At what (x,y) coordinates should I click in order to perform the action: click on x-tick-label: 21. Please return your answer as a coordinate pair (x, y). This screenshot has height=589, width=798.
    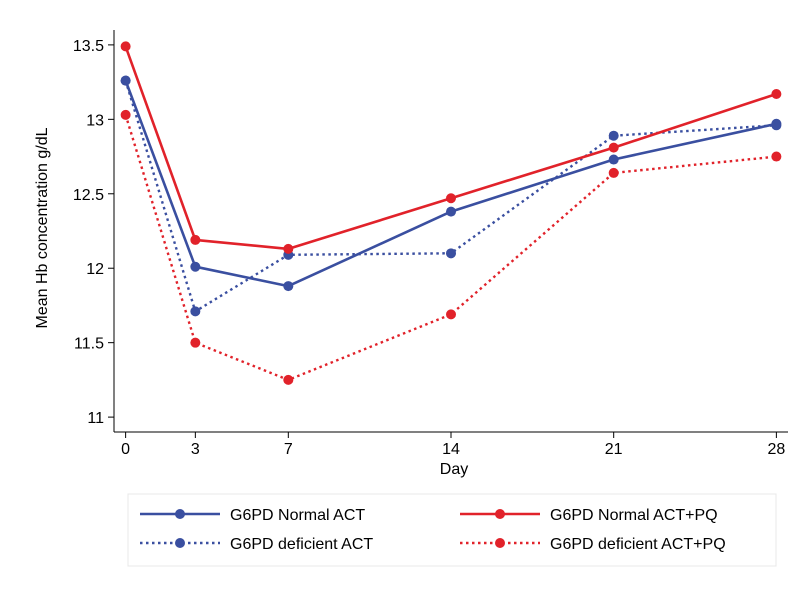
    Looking at the image, I should click on (614, 449).